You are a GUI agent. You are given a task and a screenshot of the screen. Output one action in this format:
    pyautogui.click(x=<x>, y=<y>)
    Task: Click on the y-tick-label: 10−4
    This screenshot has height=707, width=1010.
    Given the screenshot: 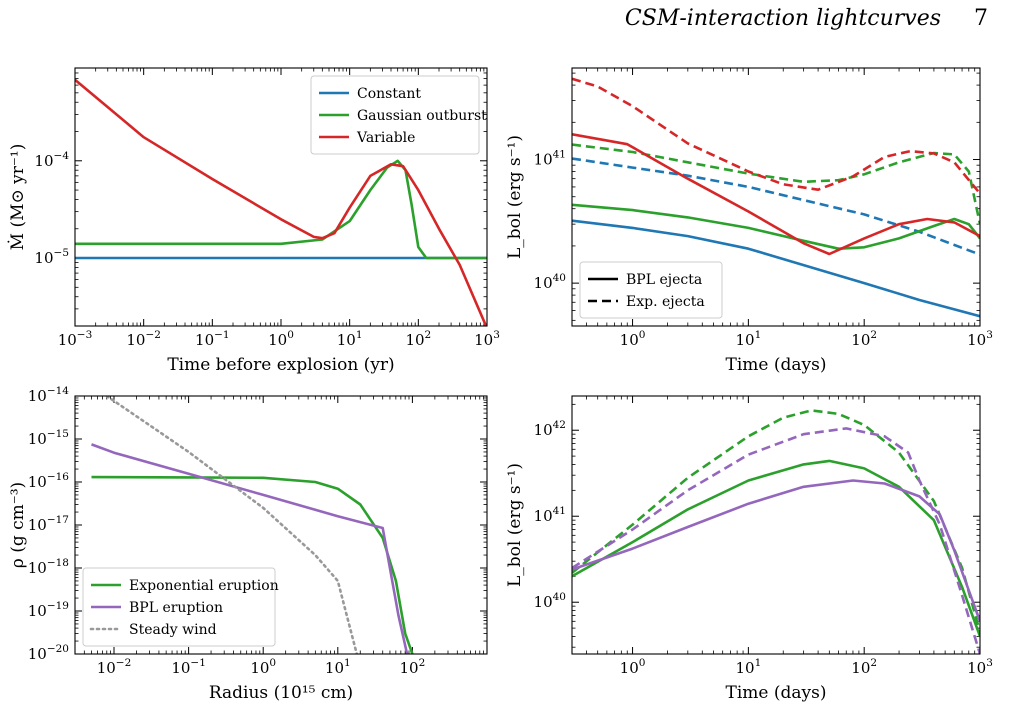 What is the action you would take?
    pyautogui.click(x=51, y=160)
    